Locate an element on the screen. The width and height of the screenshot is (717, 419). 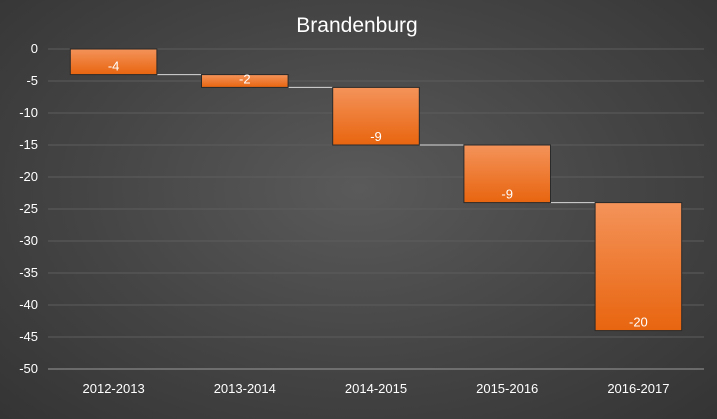
x-category-label: 2014-2015 is located at coordinates (376, 388).